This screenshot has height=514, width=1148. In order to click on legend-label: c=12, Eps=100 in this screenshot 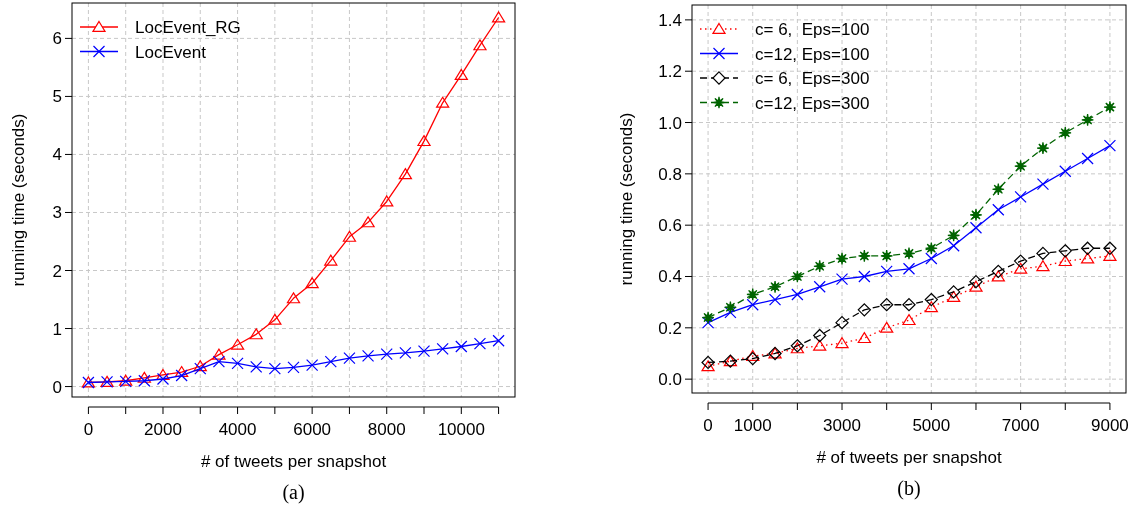, I will do `click(812, 54)`.